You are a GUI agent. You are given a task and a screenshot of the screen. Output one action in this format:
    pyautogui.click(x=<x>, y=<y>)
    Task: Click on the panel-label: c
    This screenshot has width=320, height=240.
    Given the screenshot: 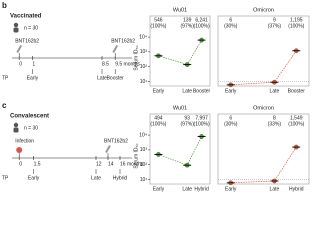 What is the action you would take?
    pyautogui.click(x=4, y=105)
    